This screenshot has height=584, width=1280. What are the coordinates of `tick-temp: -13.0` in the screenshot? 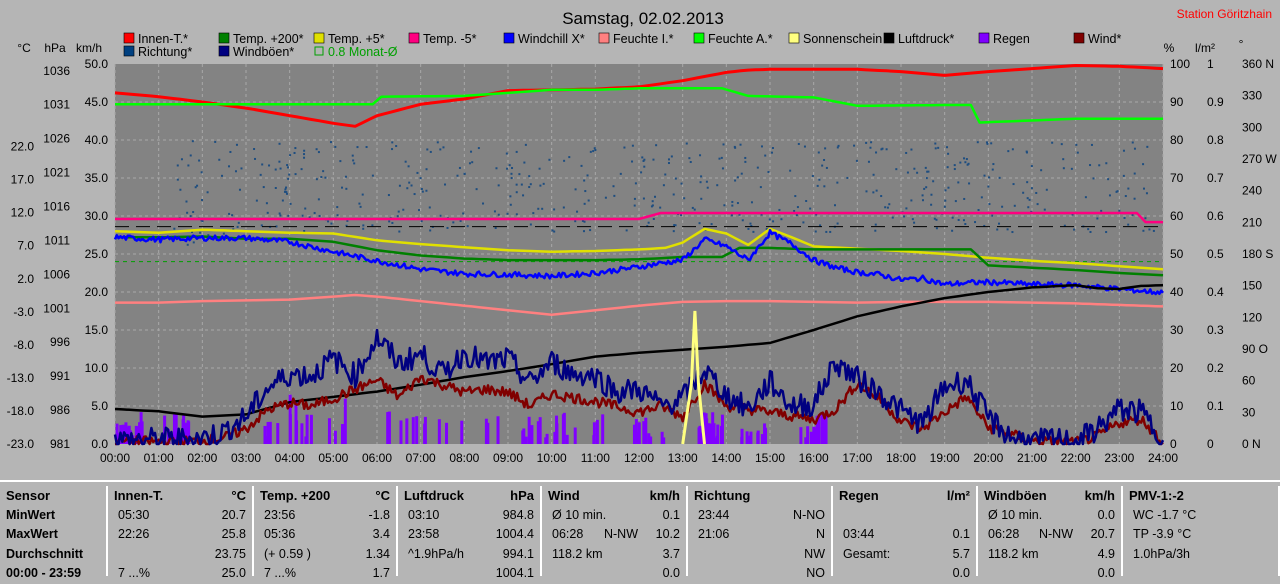 It's located at (21, 378).